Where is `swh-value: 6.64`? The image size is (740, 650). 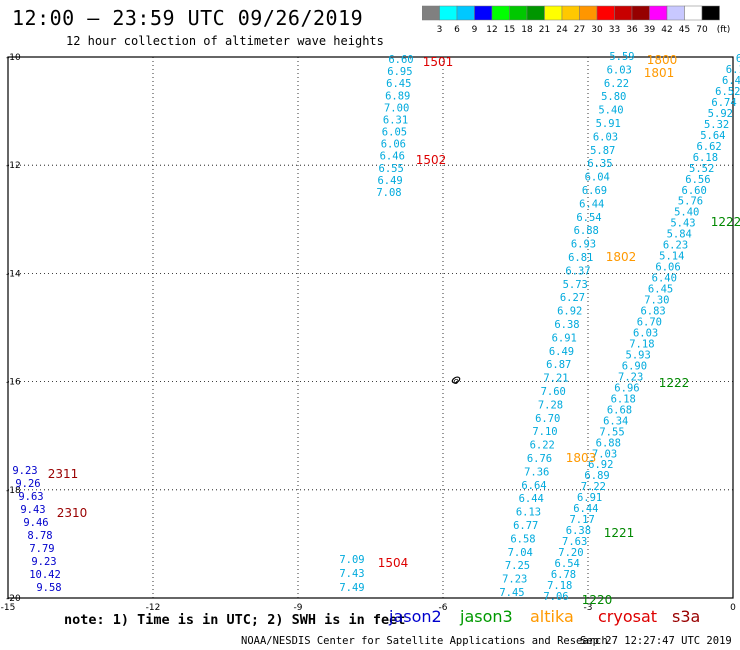 swh-value: 6.64 is located at coordinates (533, 486).